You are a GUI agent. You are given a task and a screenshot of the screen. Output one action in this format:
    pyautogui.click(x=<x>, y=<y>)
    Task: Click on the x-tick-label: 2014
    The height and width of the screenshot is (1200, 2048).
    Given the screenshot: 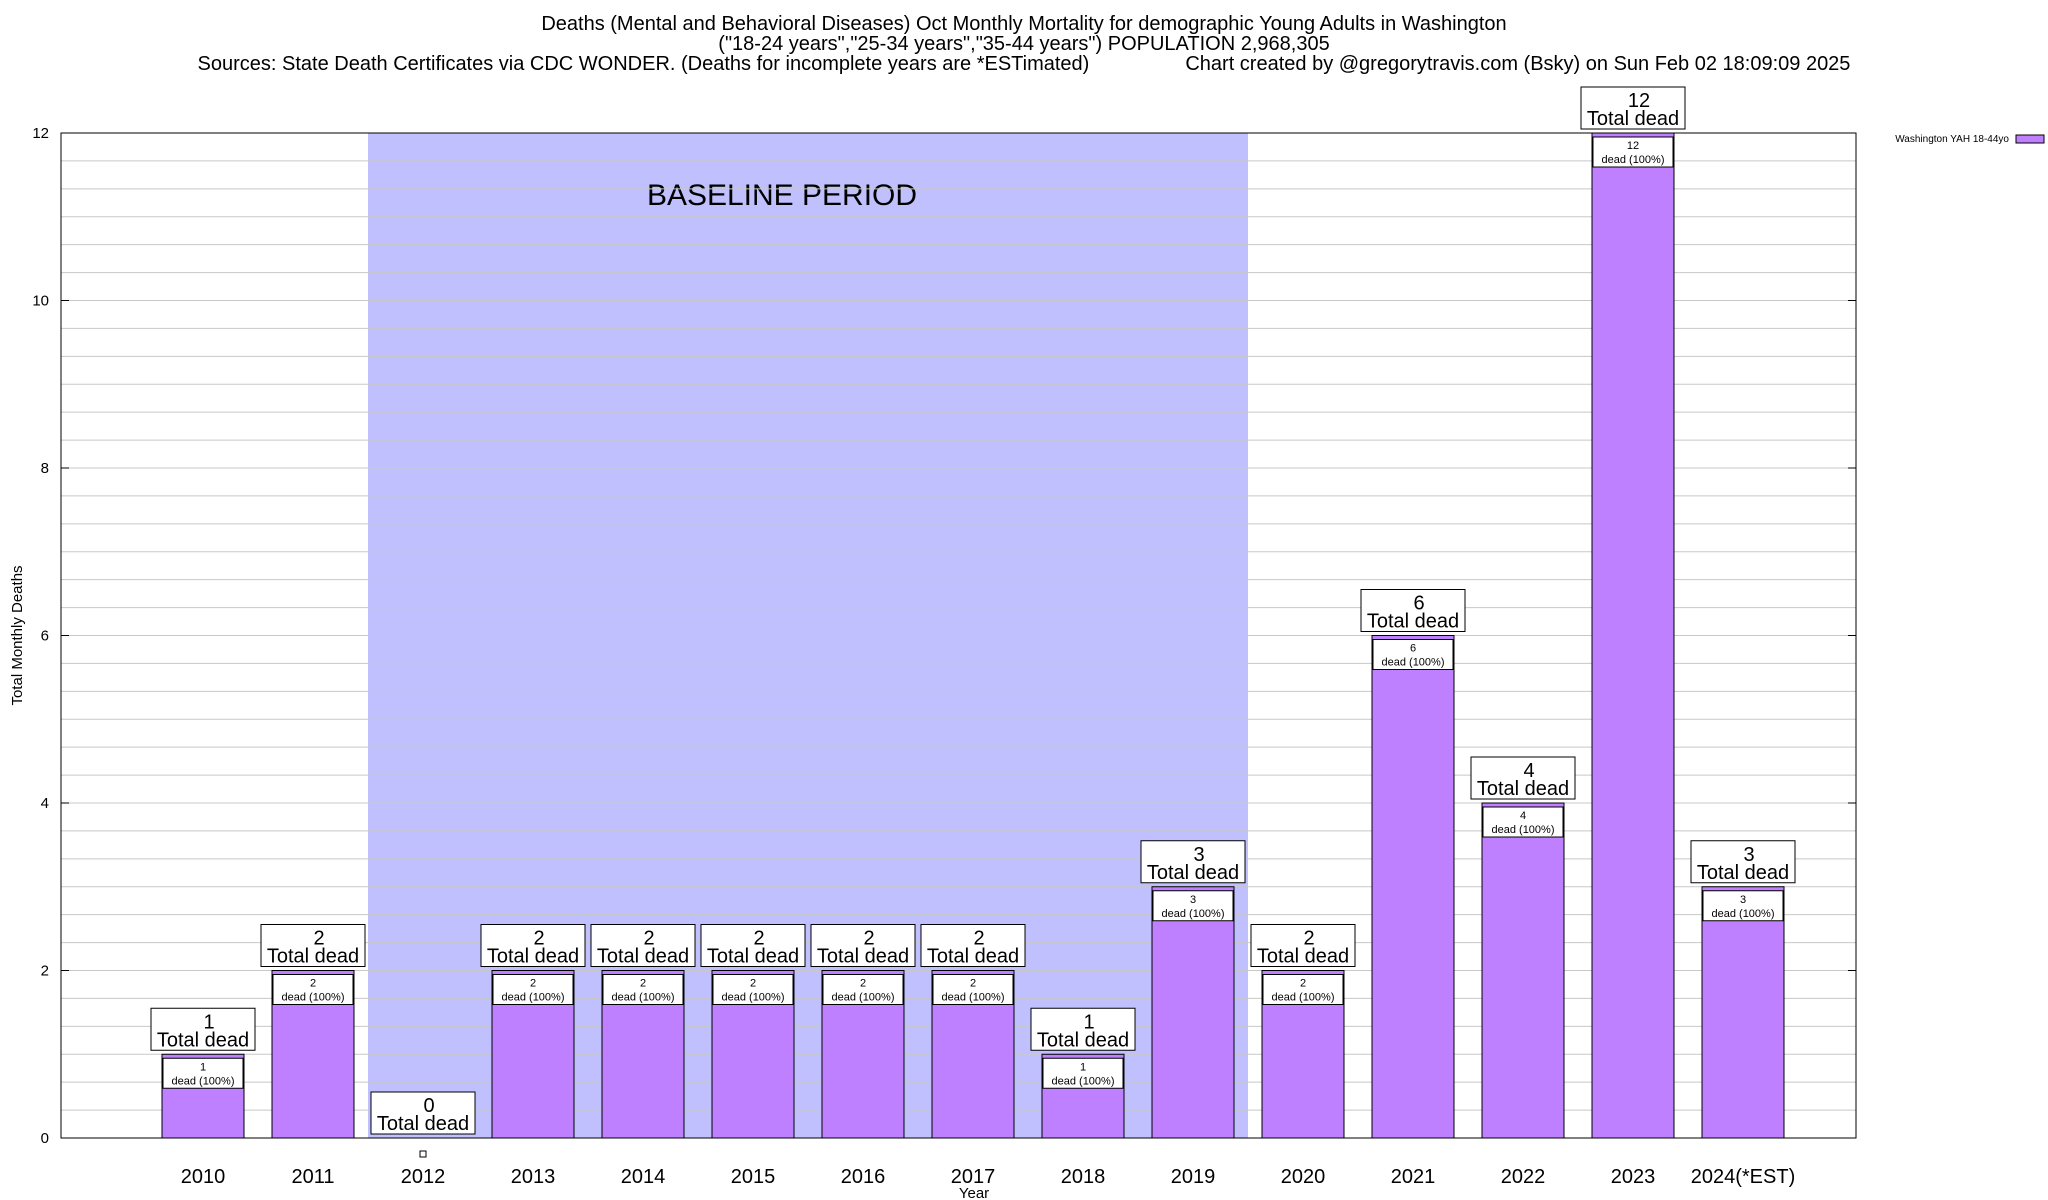 What is the action you would take?
    pyautogui.click(x=643, y=1177)
    